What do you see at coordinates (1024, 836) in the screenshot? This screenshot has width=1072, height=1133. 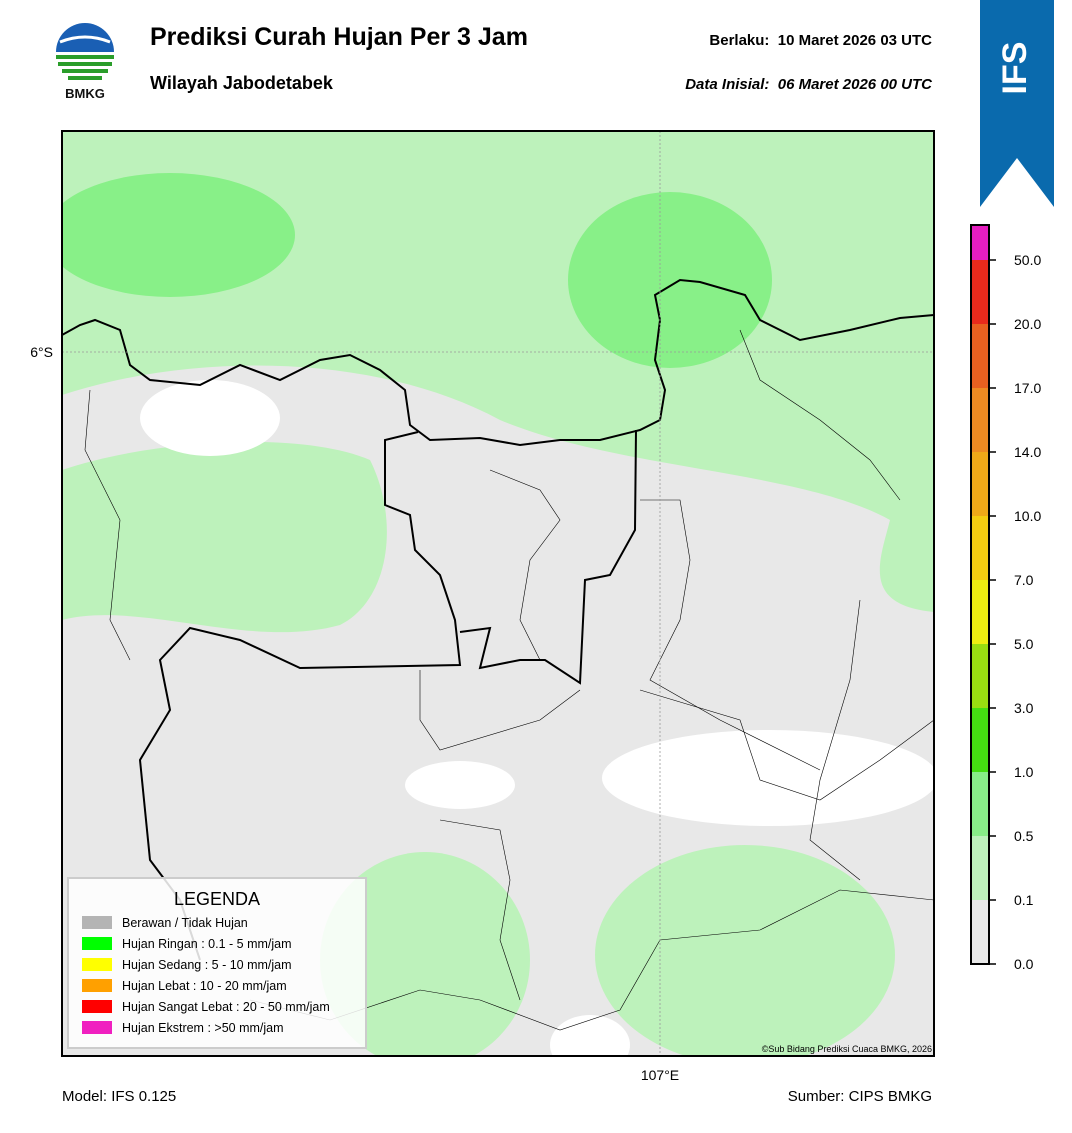 I see `colorbar-label: 0.5` at bounding box center [1024, 836].